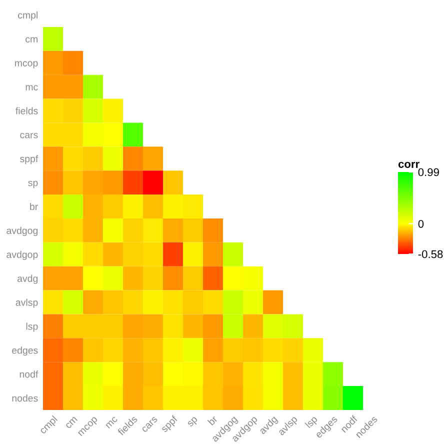 The height and width of the screenshot is (447, 444). What do you see at coordinates (32, 327) in the screenshot?
I see `y-tick-label: lsp` at bounding box center [32, 327].